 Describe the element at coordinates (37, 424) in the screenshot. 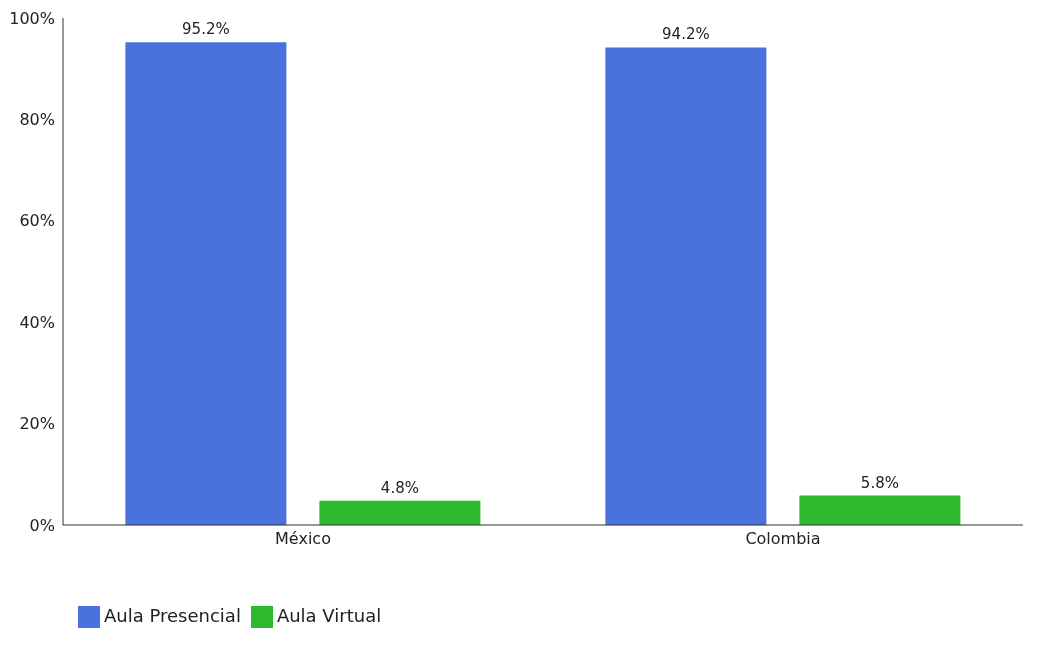

I see `y-tick-label: 20%` at that location.